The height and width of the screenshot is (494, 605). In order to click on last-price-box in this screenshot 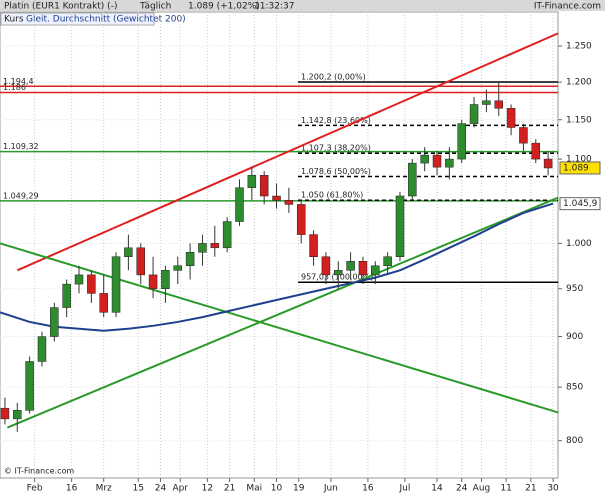, I will do `click(580, 168)`.